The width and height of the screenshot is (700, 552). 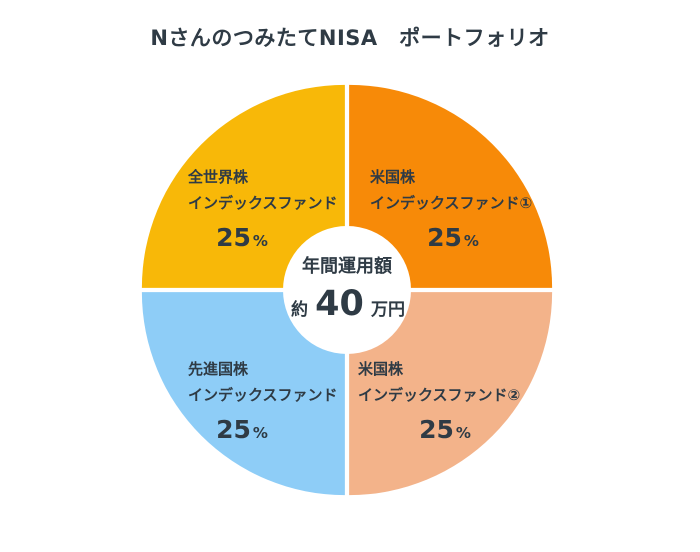 What do you see at coordinates (299, 309) in the screenshot?
I see `center-prefix: 約` at bounding box center [299, 309].